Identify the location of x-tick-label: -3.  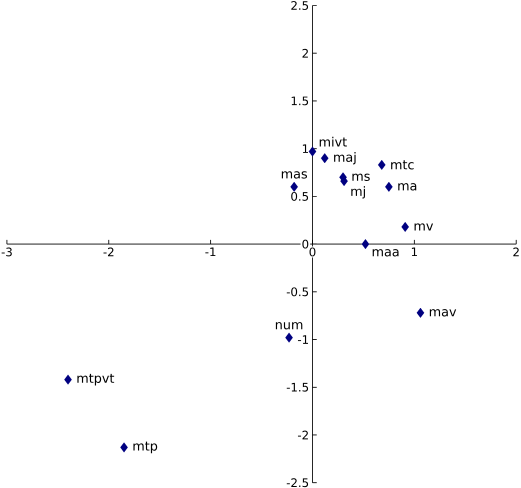
(7, 251).